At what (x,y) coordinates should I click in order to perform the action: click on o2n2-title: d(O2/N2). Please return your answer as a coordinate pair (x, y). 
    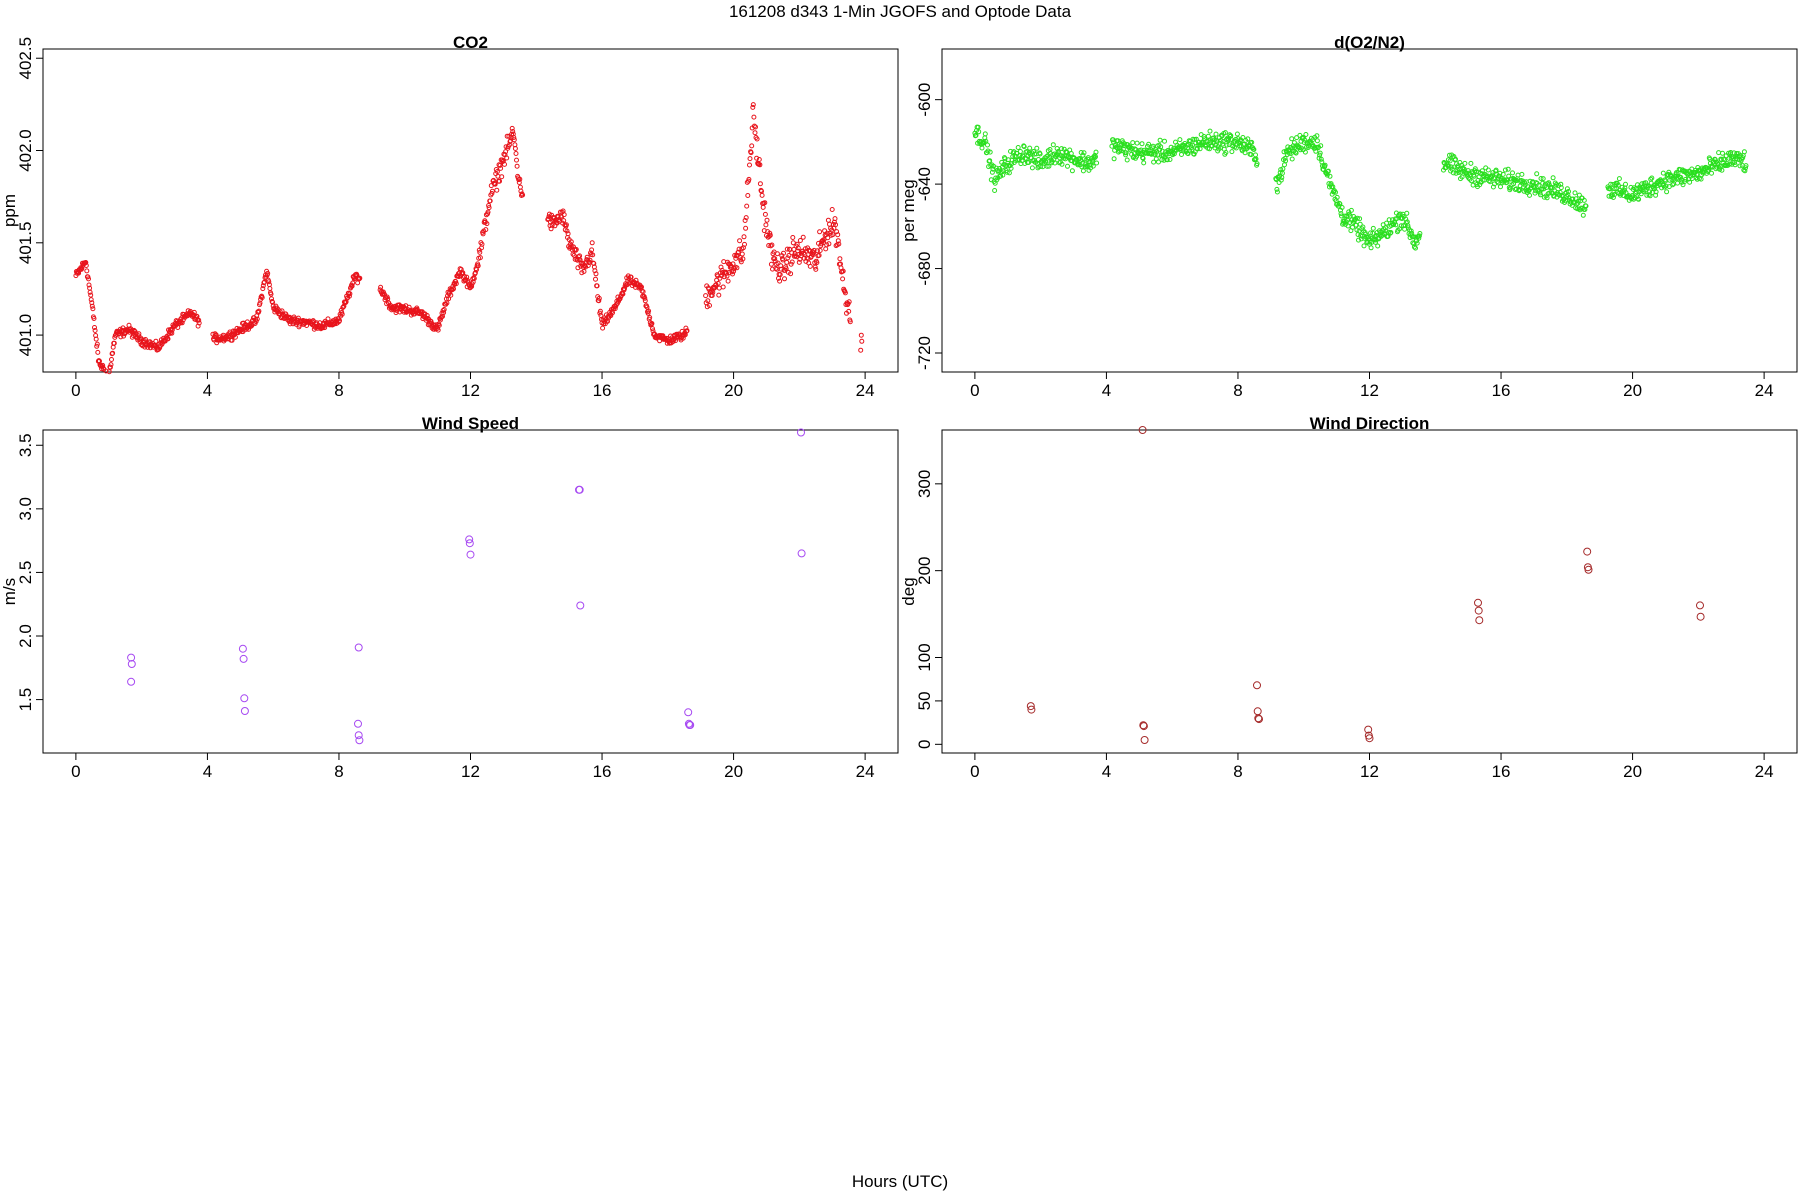
    Looking at the image, I should click on (1369, 42).